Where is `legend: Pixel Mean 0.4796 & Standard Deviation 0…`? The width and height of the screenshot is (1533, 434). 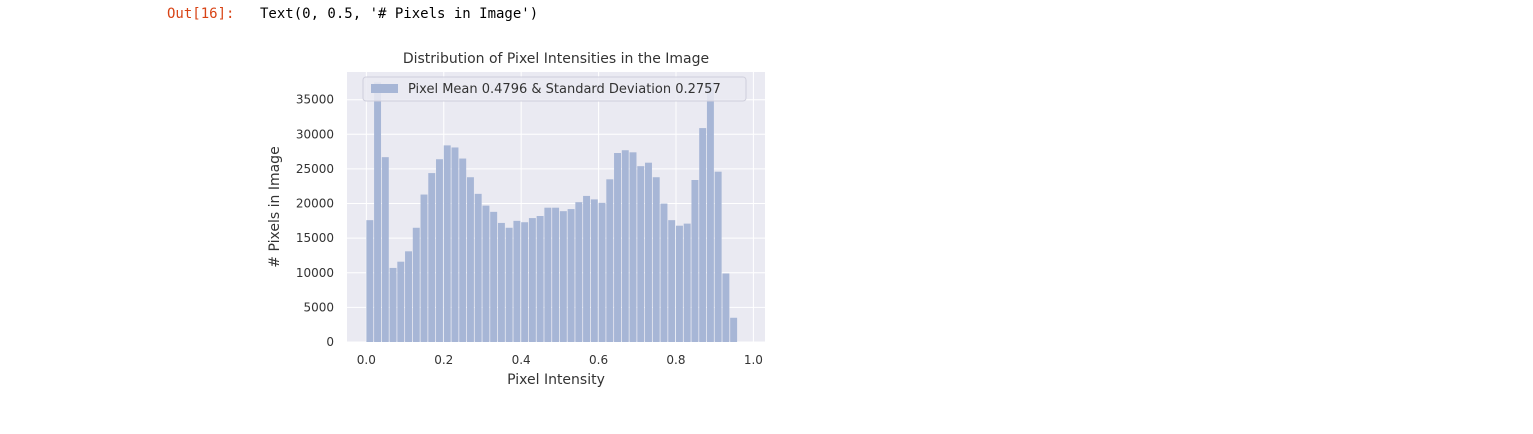
legend: Pixel Mean 0.4796 & Standard Deviation 0… is located at coordinates (554, 89).